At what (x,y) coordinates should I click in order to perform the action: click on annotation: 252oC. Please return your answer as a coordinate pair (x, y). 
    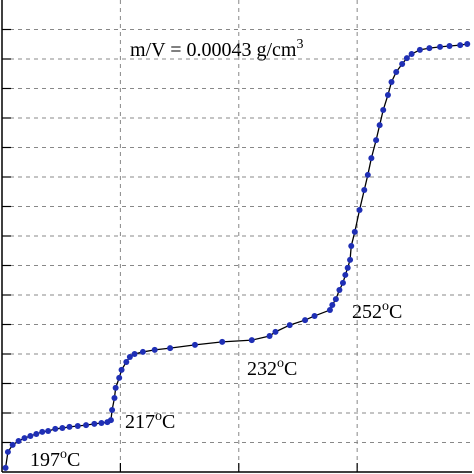
    Looking at the image, I should click on (377, 311).